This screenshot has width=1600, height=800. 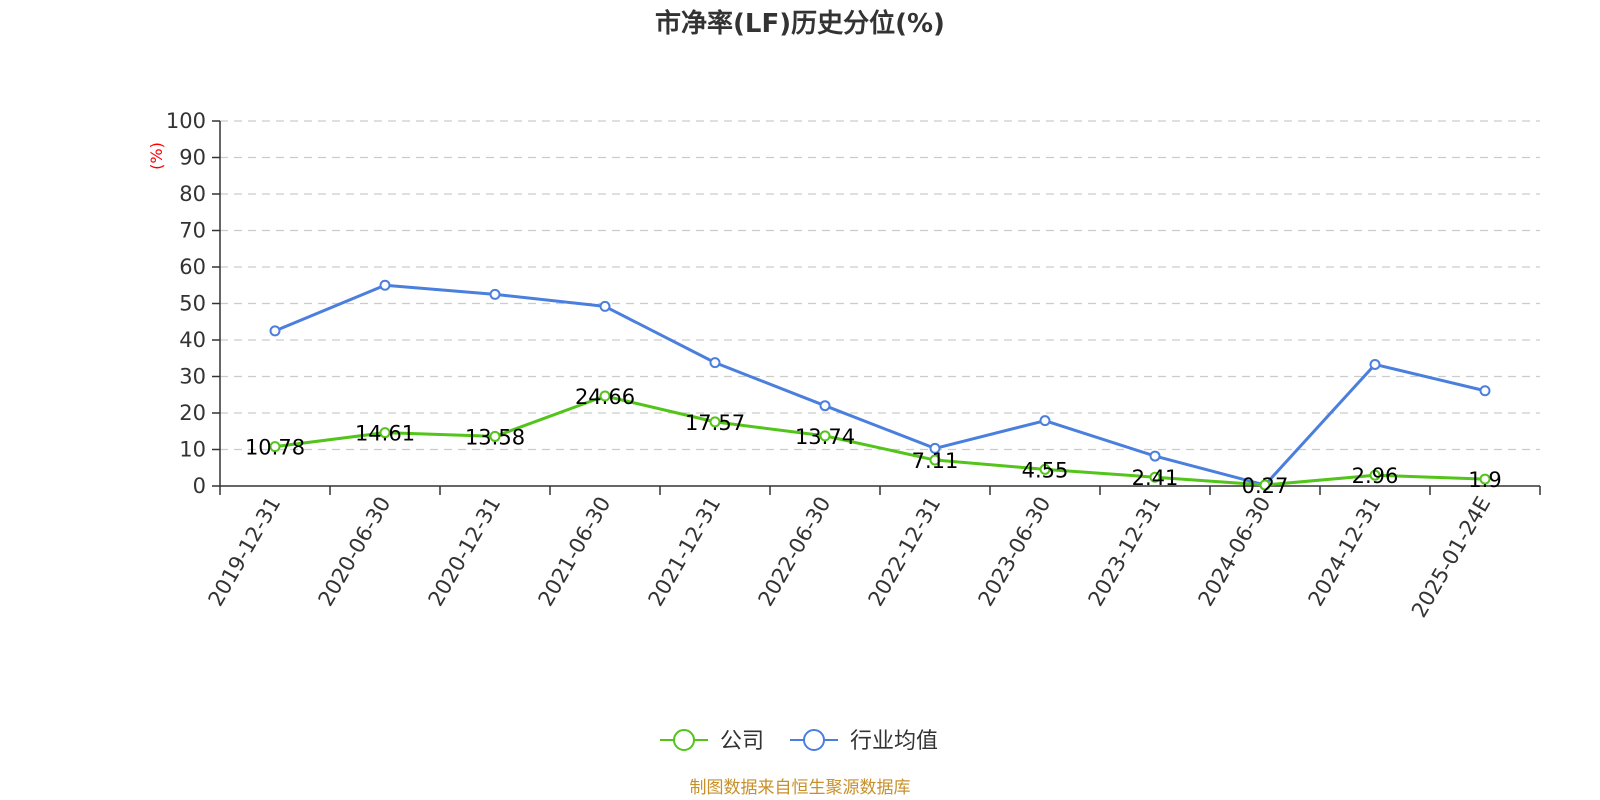 I want to click on legend-item-company: 公司, so click(x=712, y=741).